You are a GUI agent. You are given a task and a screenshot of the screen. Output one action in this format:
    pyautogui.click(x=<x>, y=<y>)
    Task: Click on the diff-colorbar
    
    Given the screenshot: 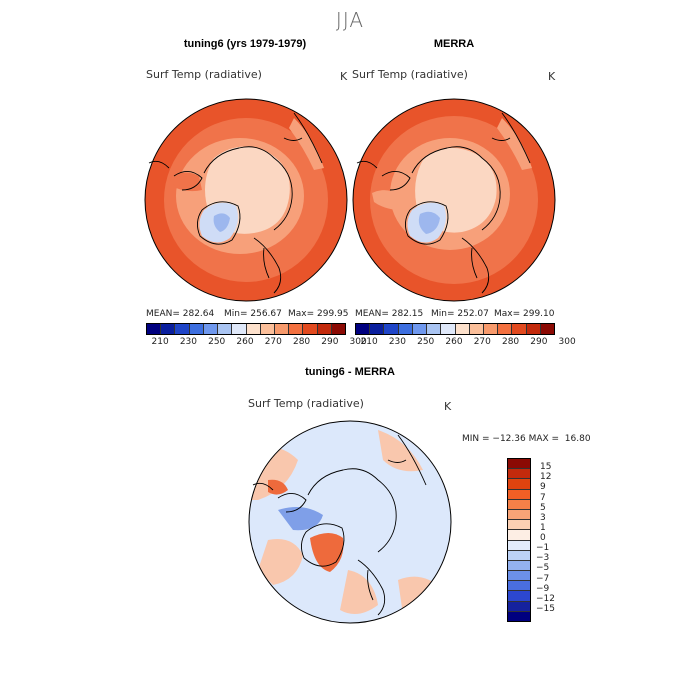 What is the action you would take?
    pyautogui.click(x=519, y=540)
    